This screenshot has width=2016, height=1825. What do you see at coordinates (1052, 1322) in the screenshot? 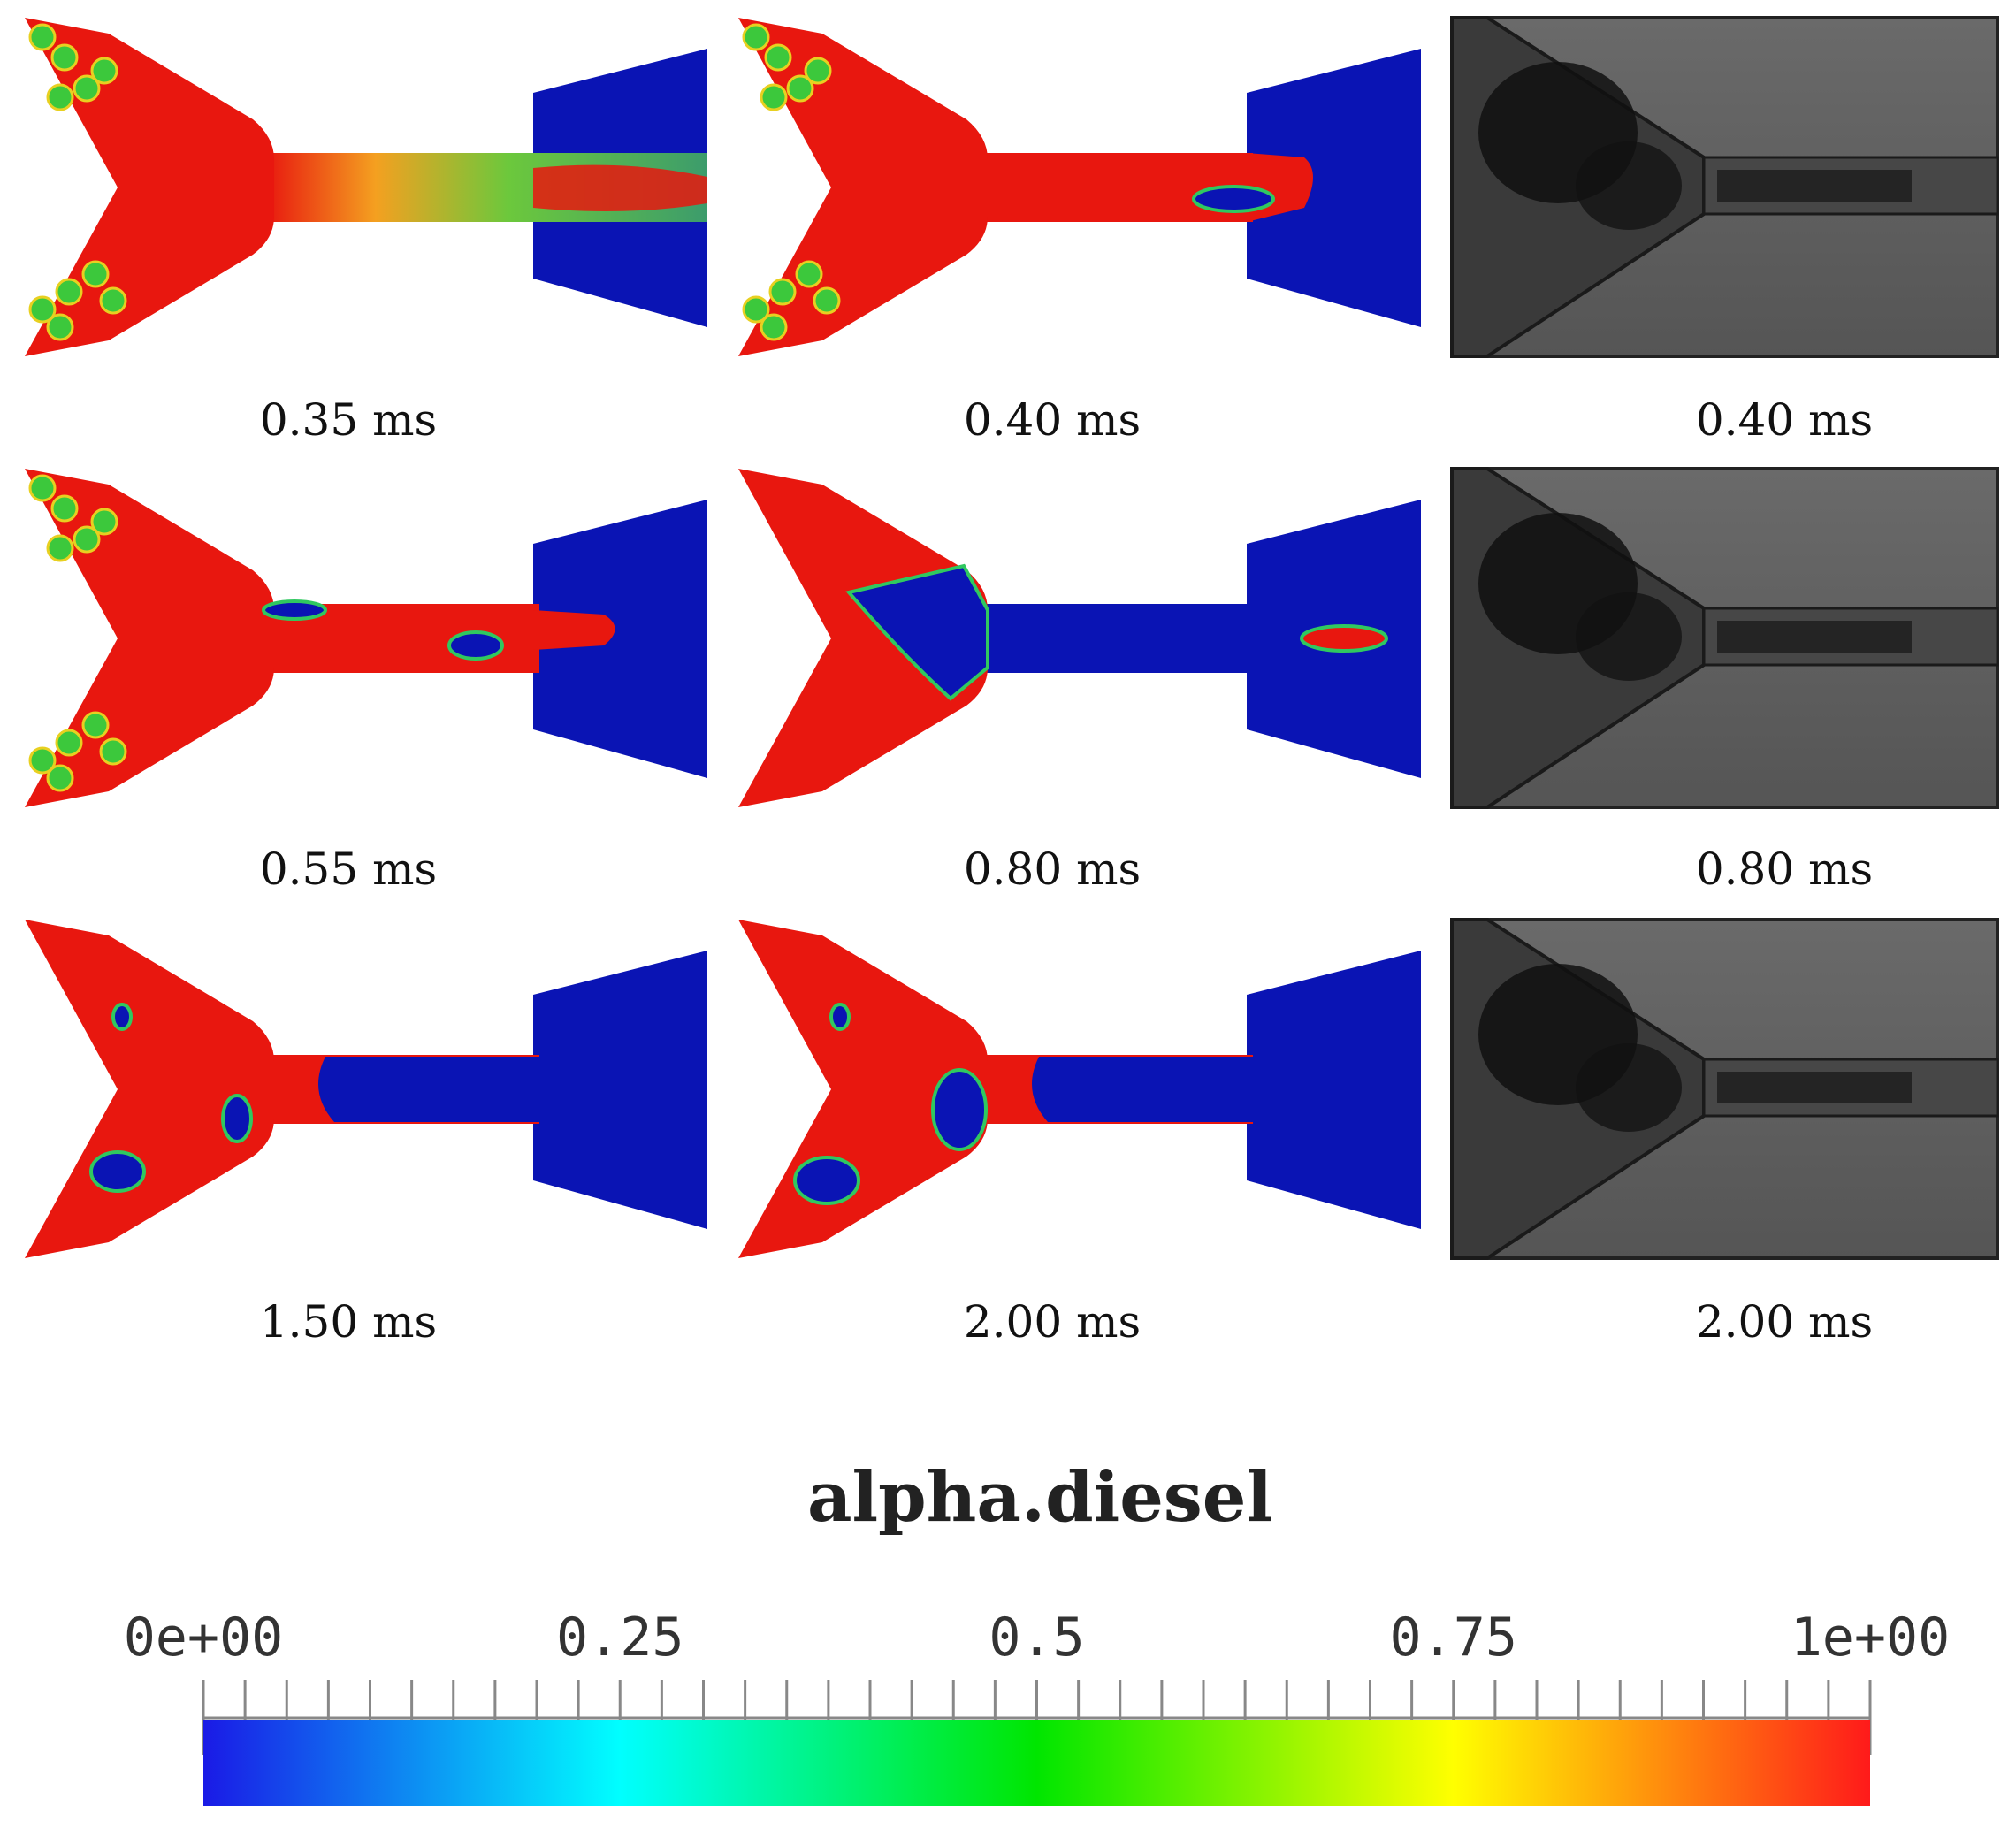
I see `time-label-r2-c1: 2.00 ms` at bounding box center [1052, 1322].